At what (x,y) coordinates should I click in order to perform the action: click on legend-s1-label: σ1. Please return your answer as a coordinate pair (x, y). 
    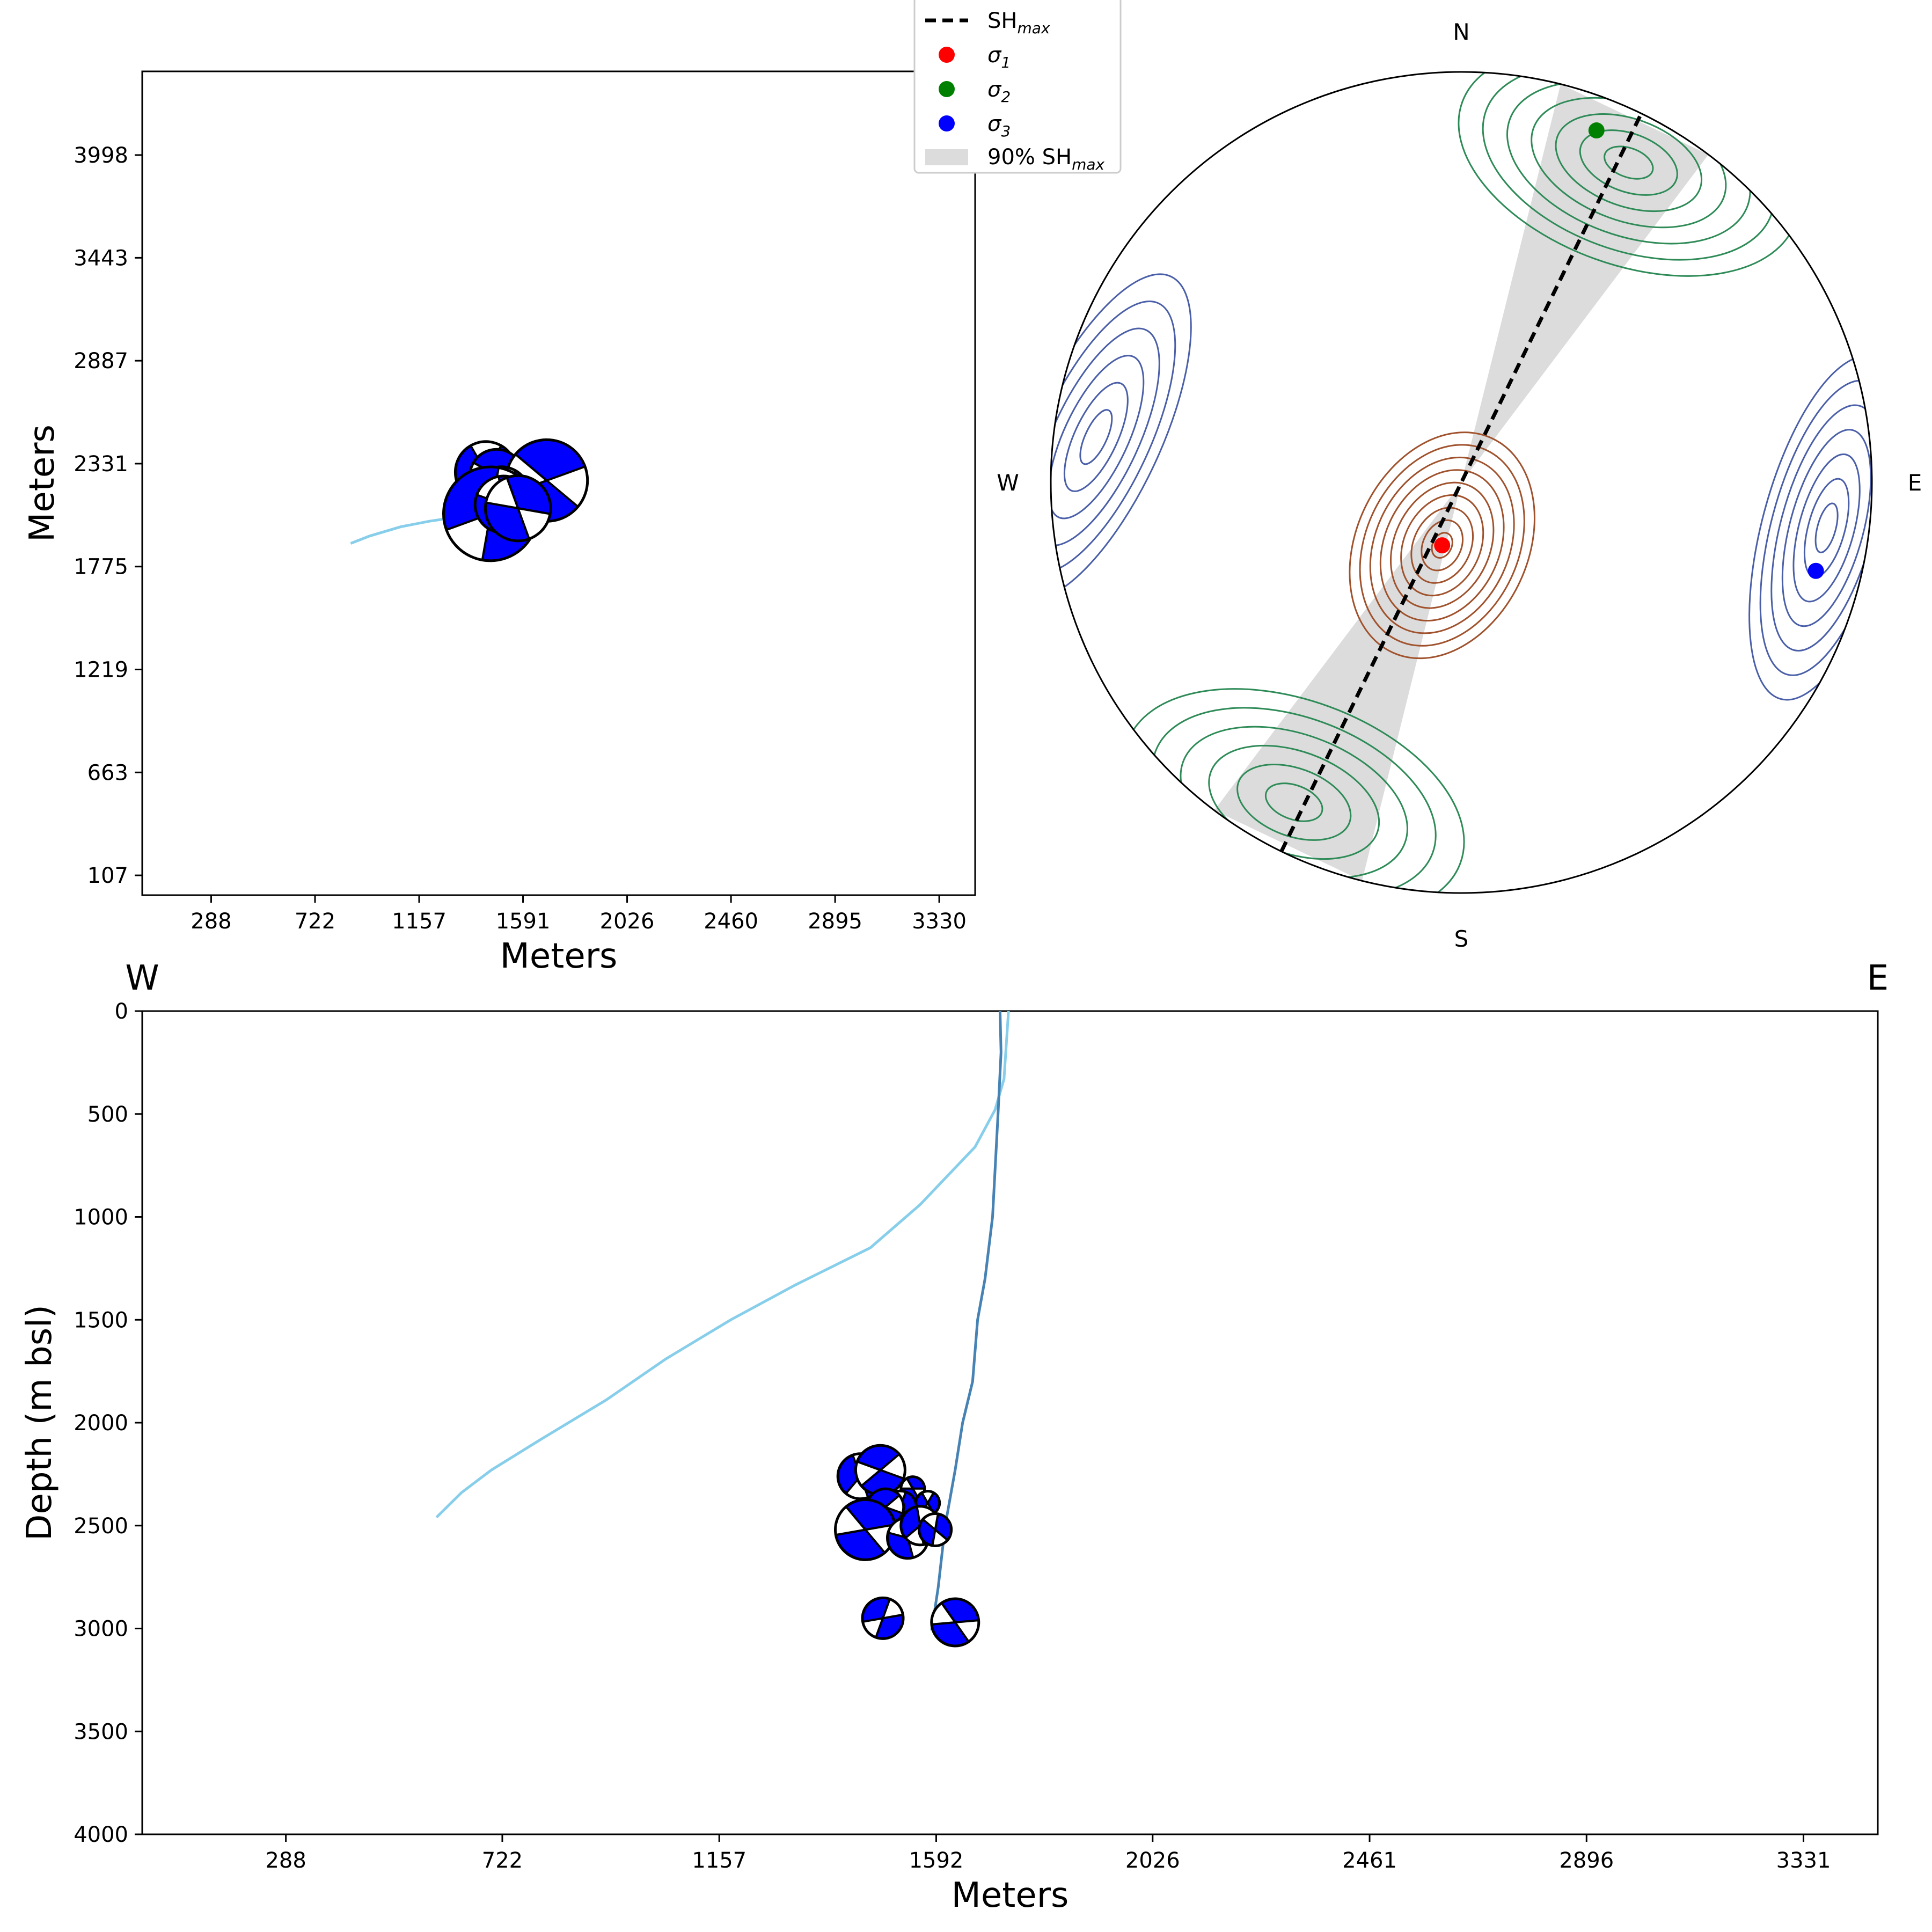
    Looking at the image, I should click on (999, 57).